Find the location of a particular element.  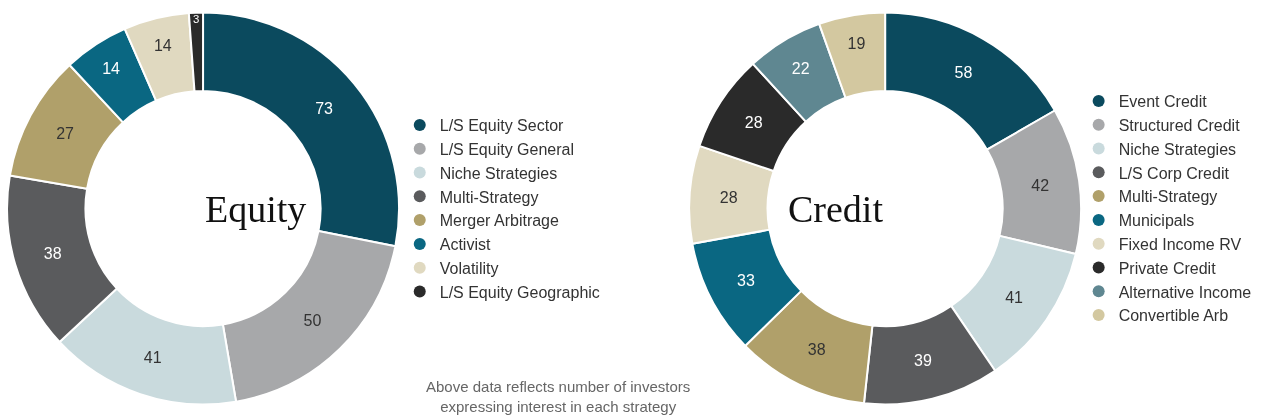

data-label: 22 is located at coordinates (800, 68).